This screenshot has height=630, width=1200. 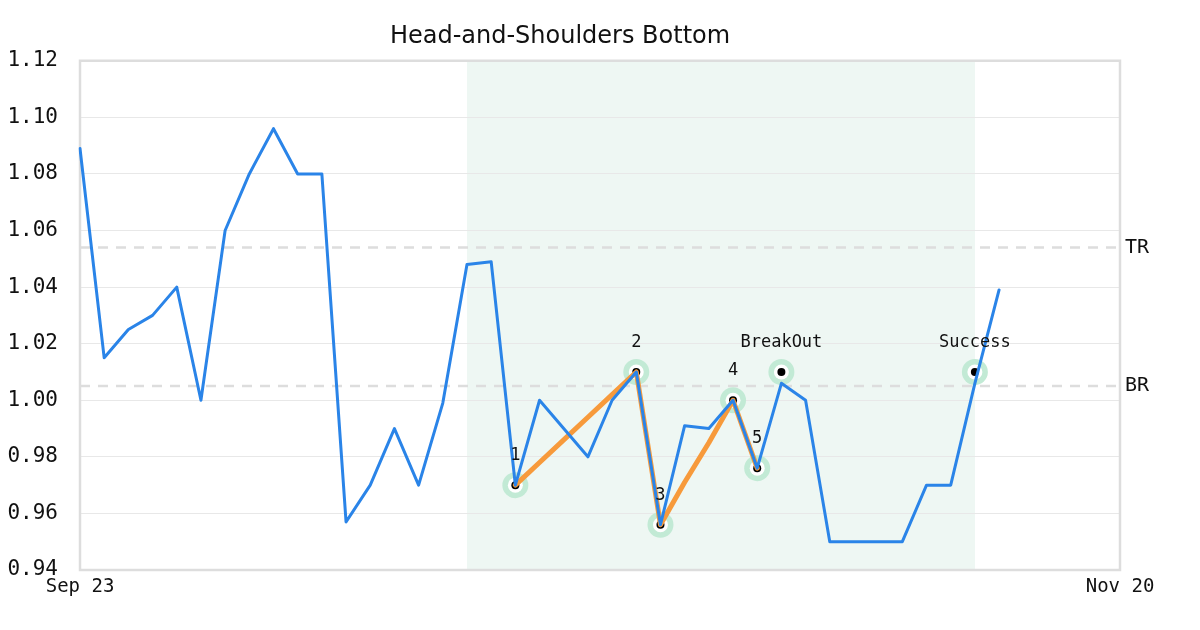 I want to click on y-tick-label: 1.10, so click(x=32, y=115).